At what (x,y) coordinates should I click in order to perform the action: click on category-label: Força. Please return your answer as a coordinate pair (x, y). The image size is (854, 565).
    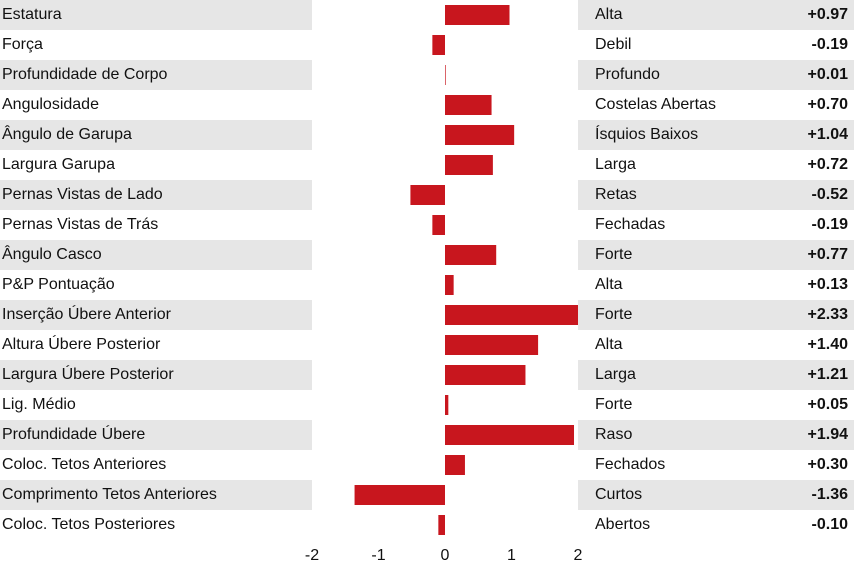
    Looking at the image, I should click on (22, 44).